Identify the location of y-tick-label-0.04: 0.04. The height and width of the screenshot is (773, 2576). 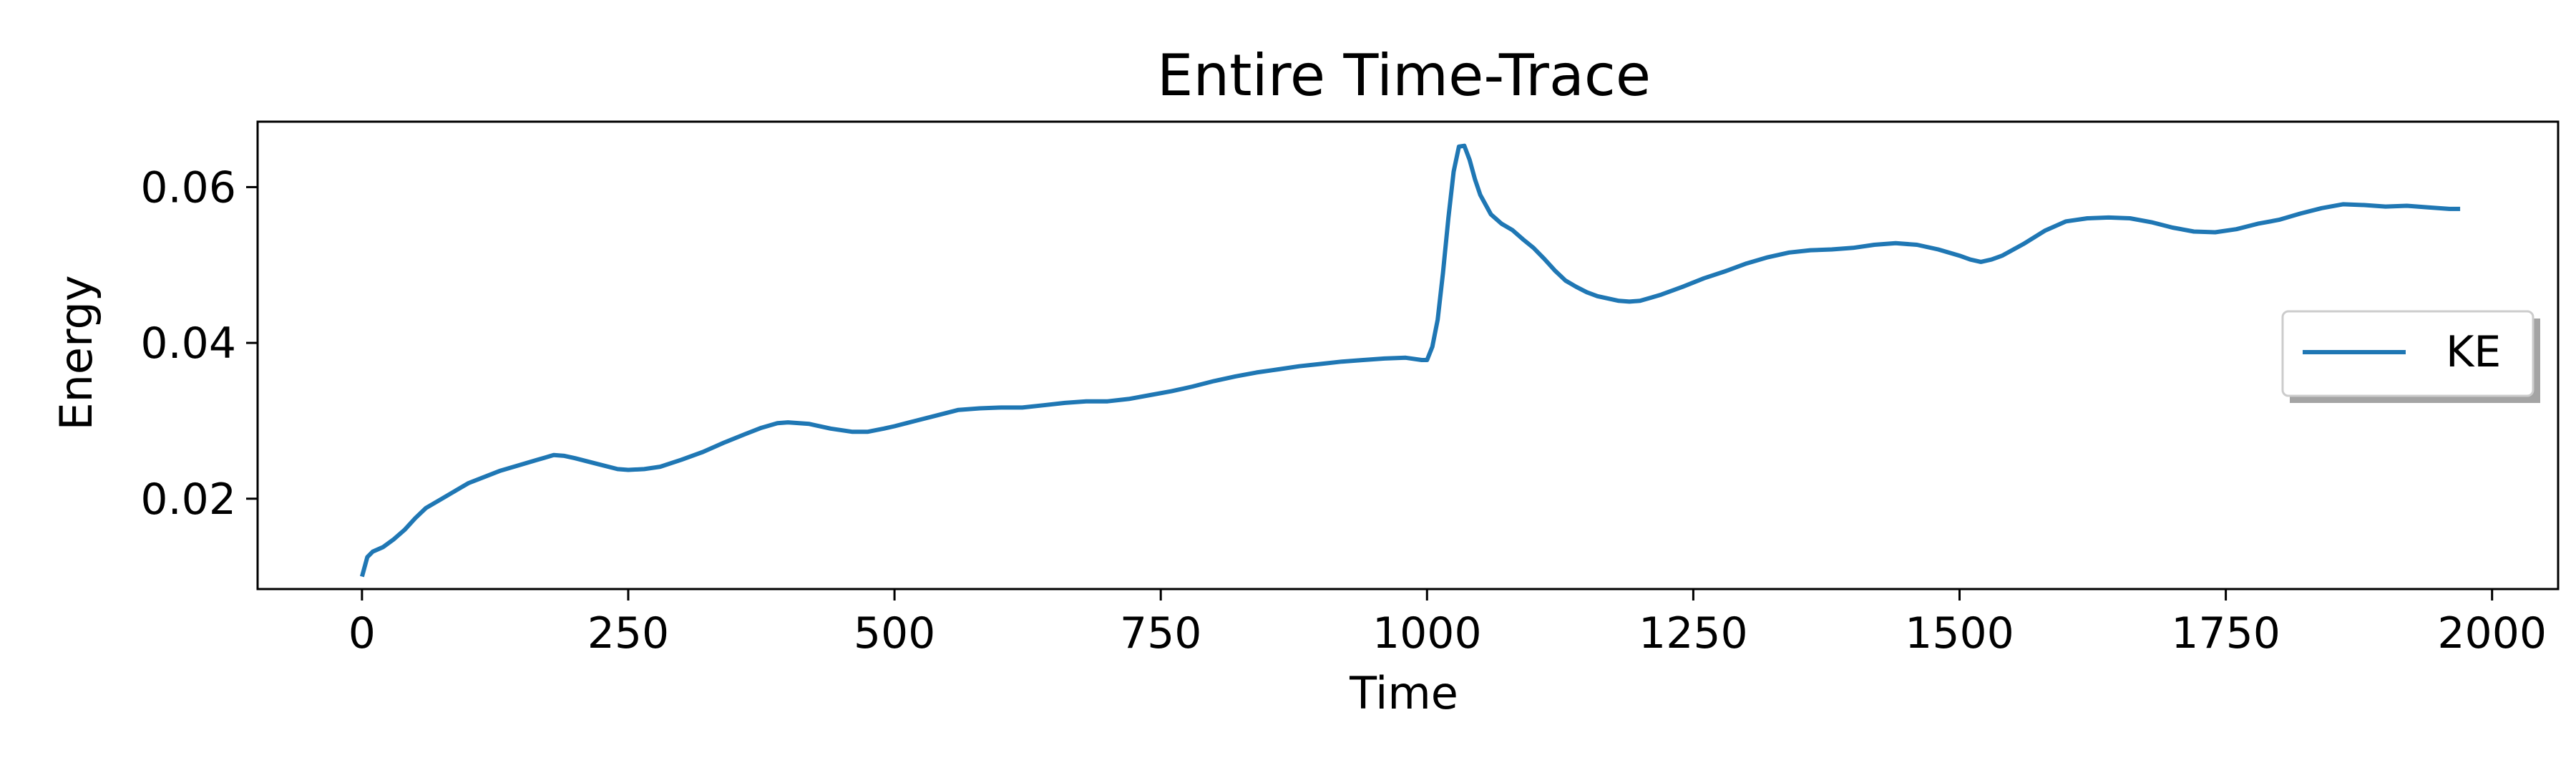
(188, 344).